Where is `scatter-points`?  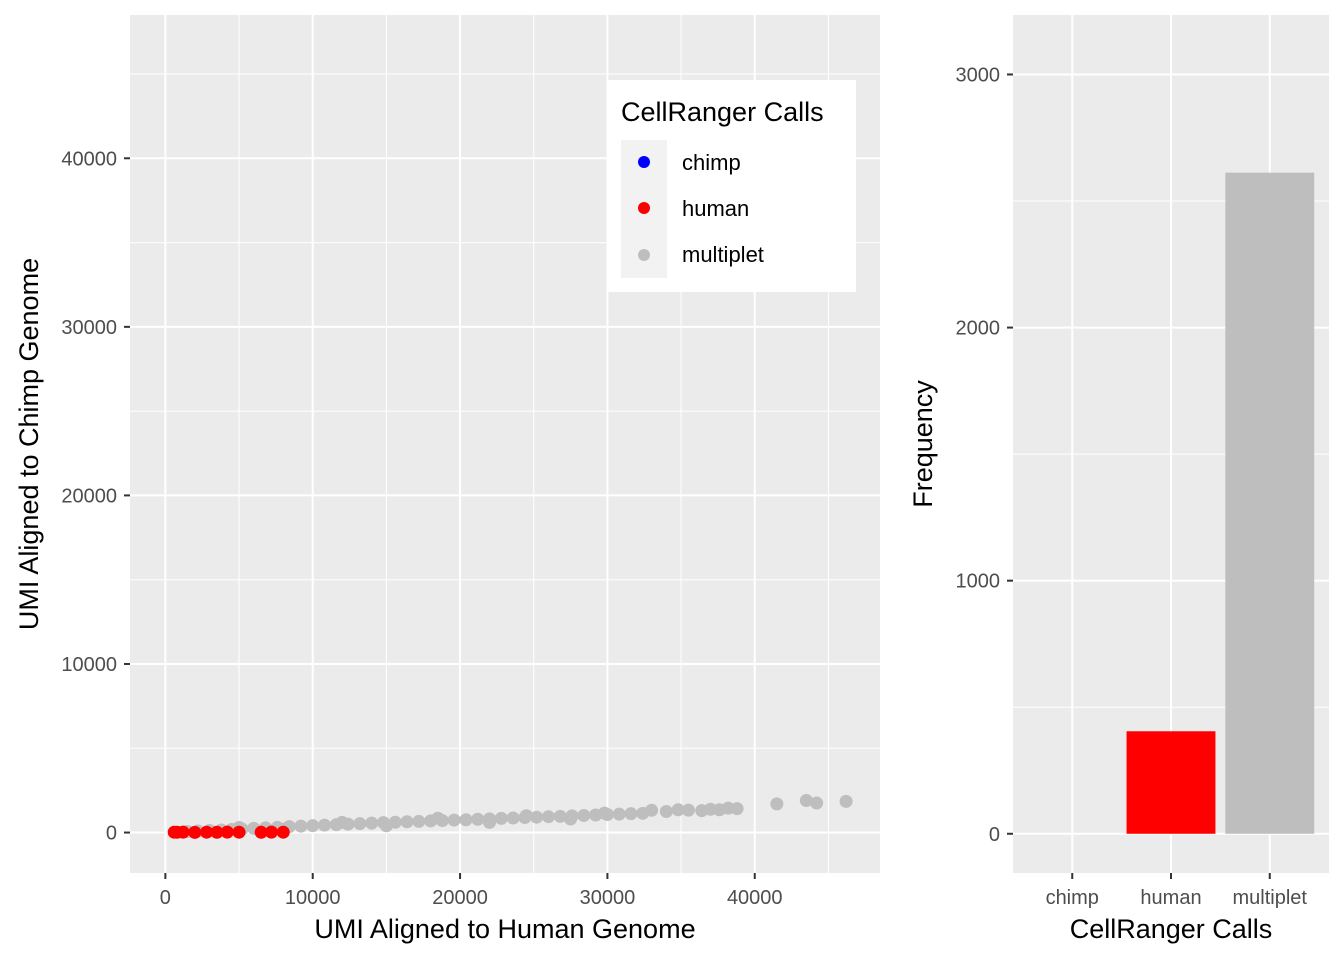 scatter-points is located at coordinates (510, 816).